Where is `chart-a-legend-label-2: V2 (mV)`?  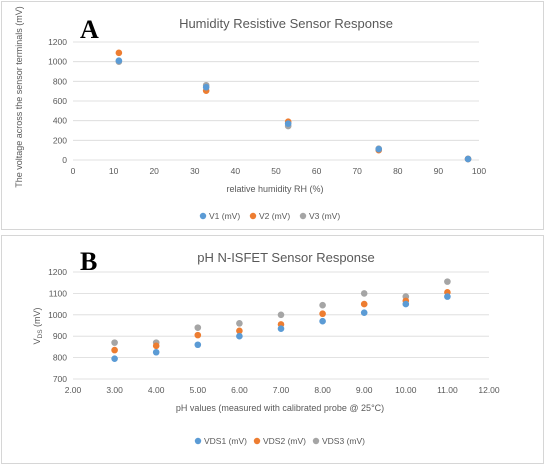
chart-a-legend-label-2: V2 (mV) is located at coordinates (274, 216).